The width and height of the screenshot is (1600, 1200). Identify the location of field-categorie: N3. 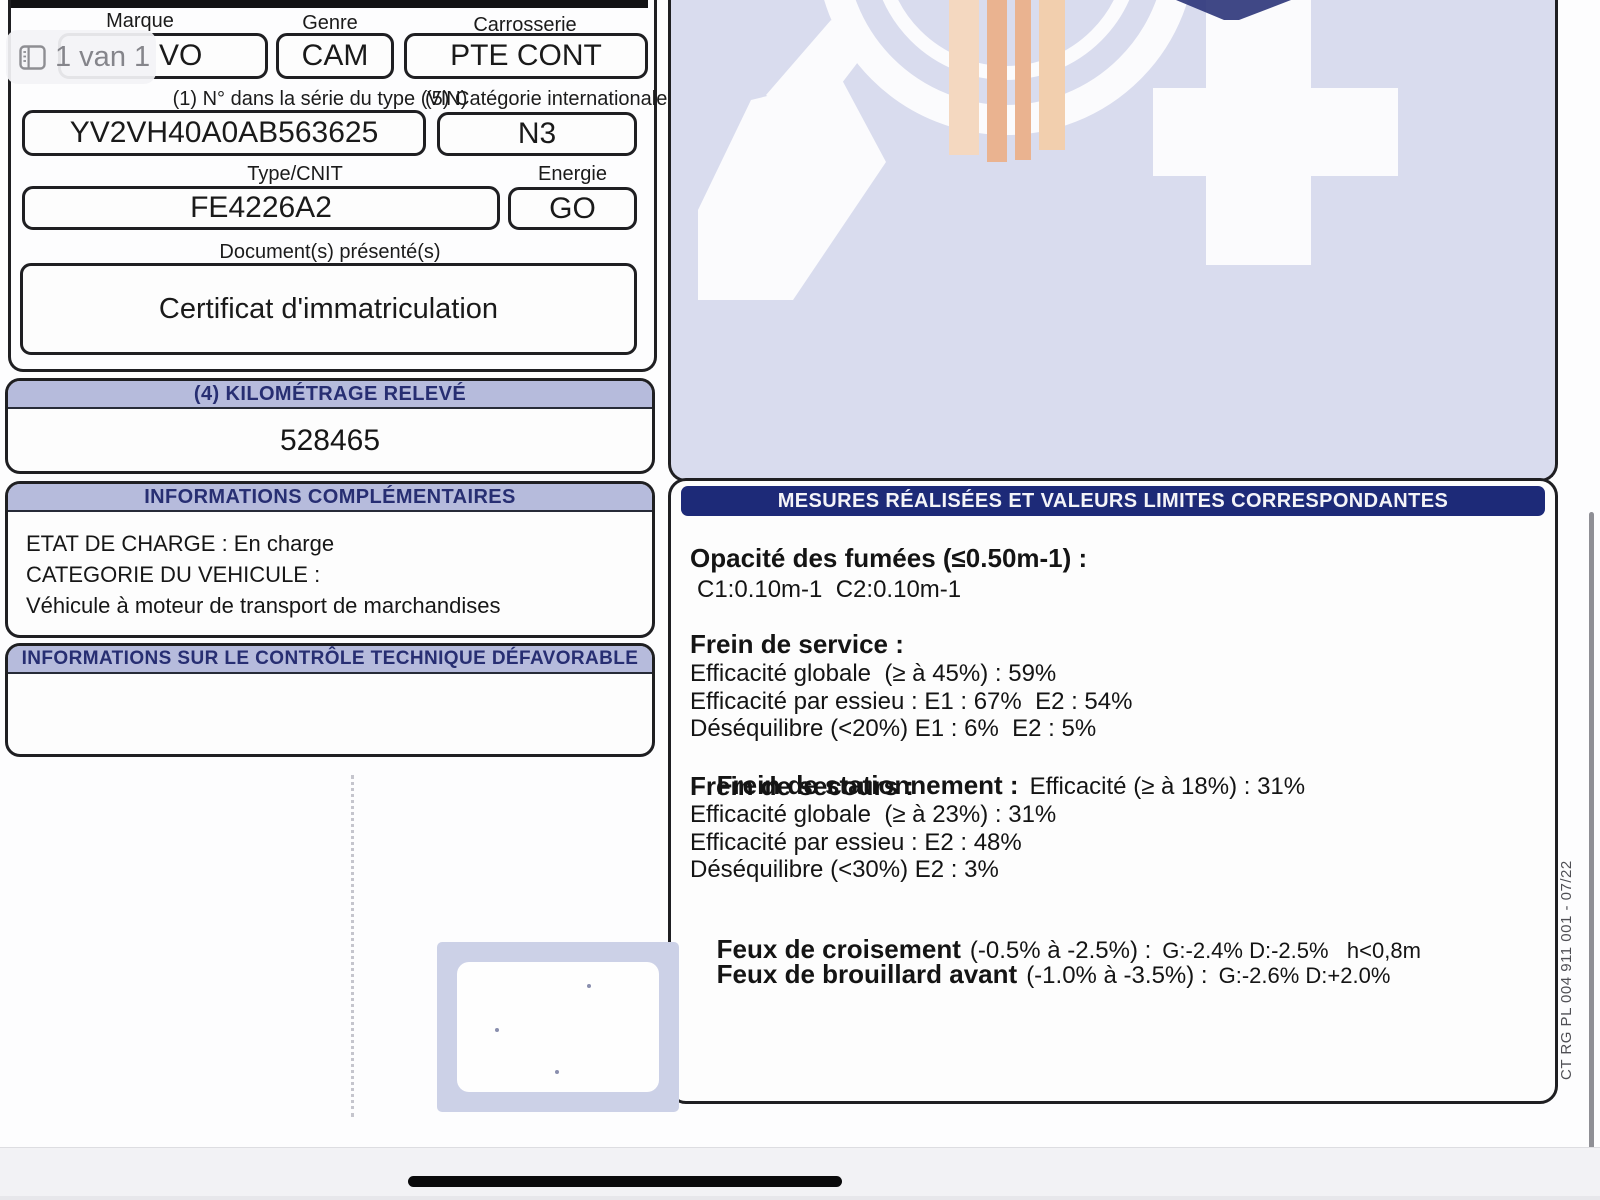
(537, 134).